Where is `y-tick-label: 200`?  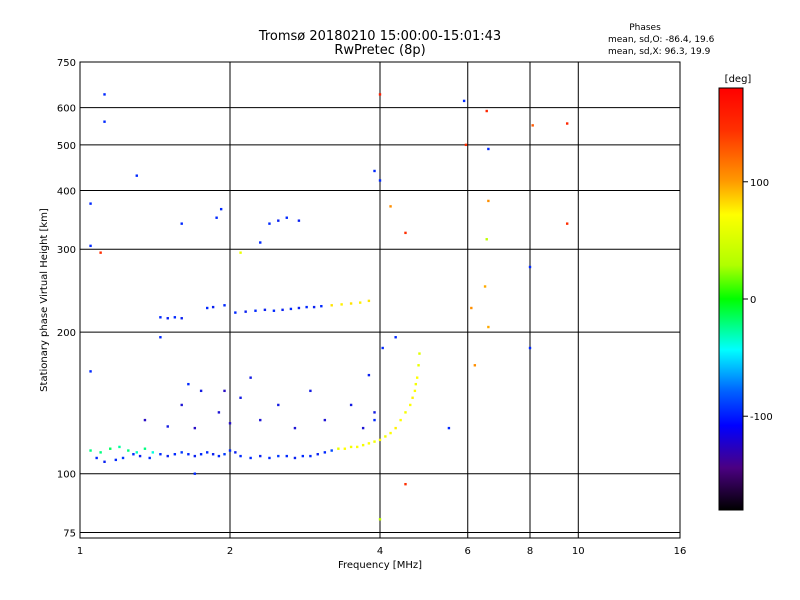 y-tick-label: 200 is located at coordinates (66, 333).